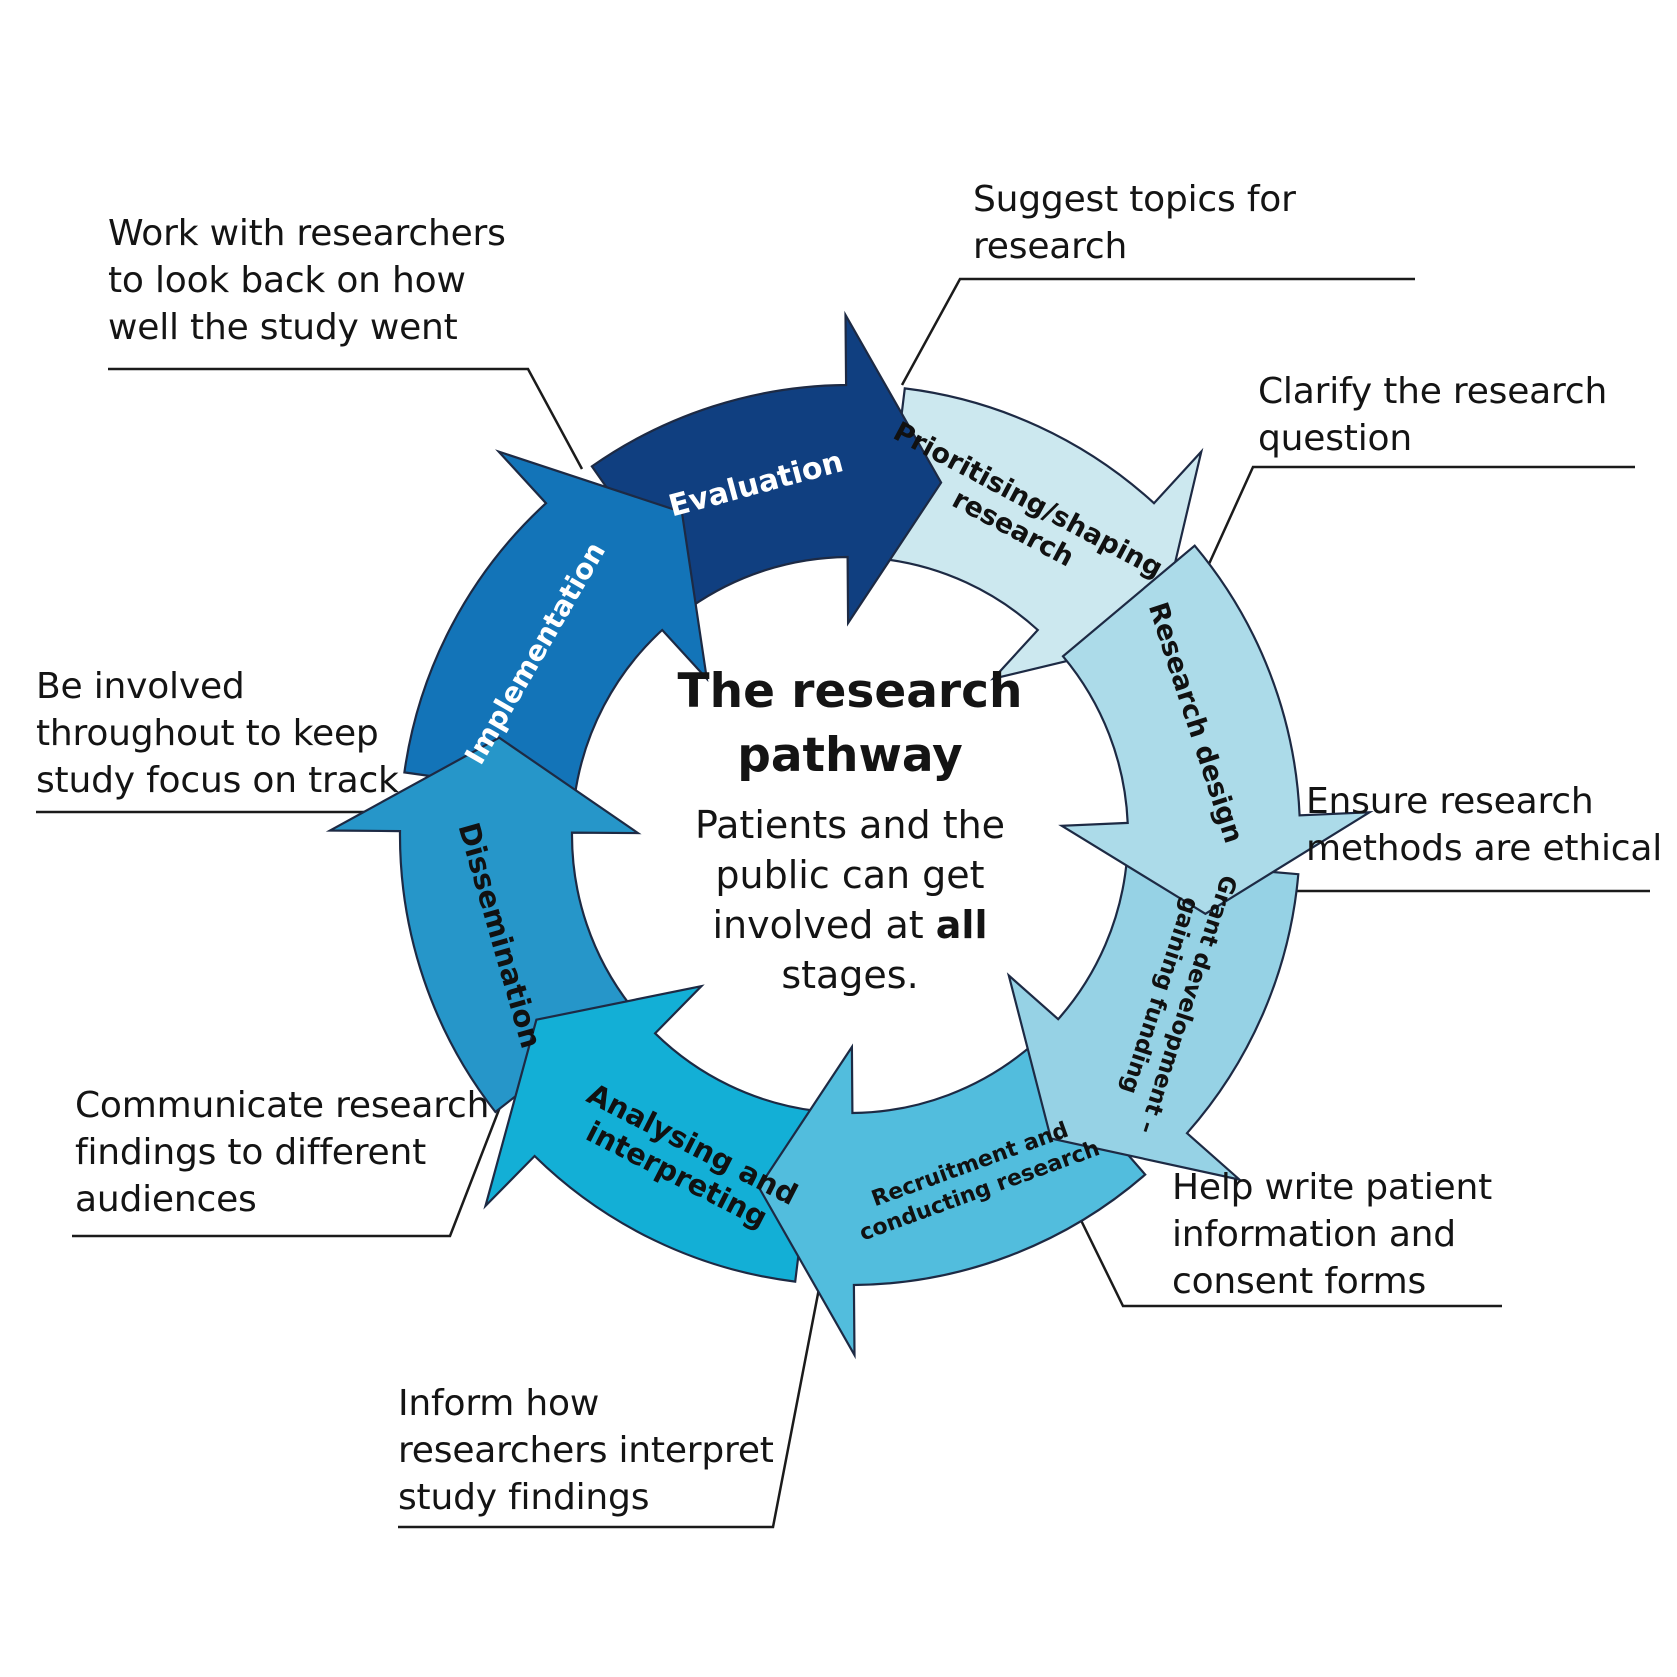 The height and width of the screenshot is (1677, 1677). I want to click on leader-suggest, so click(1157, 331).